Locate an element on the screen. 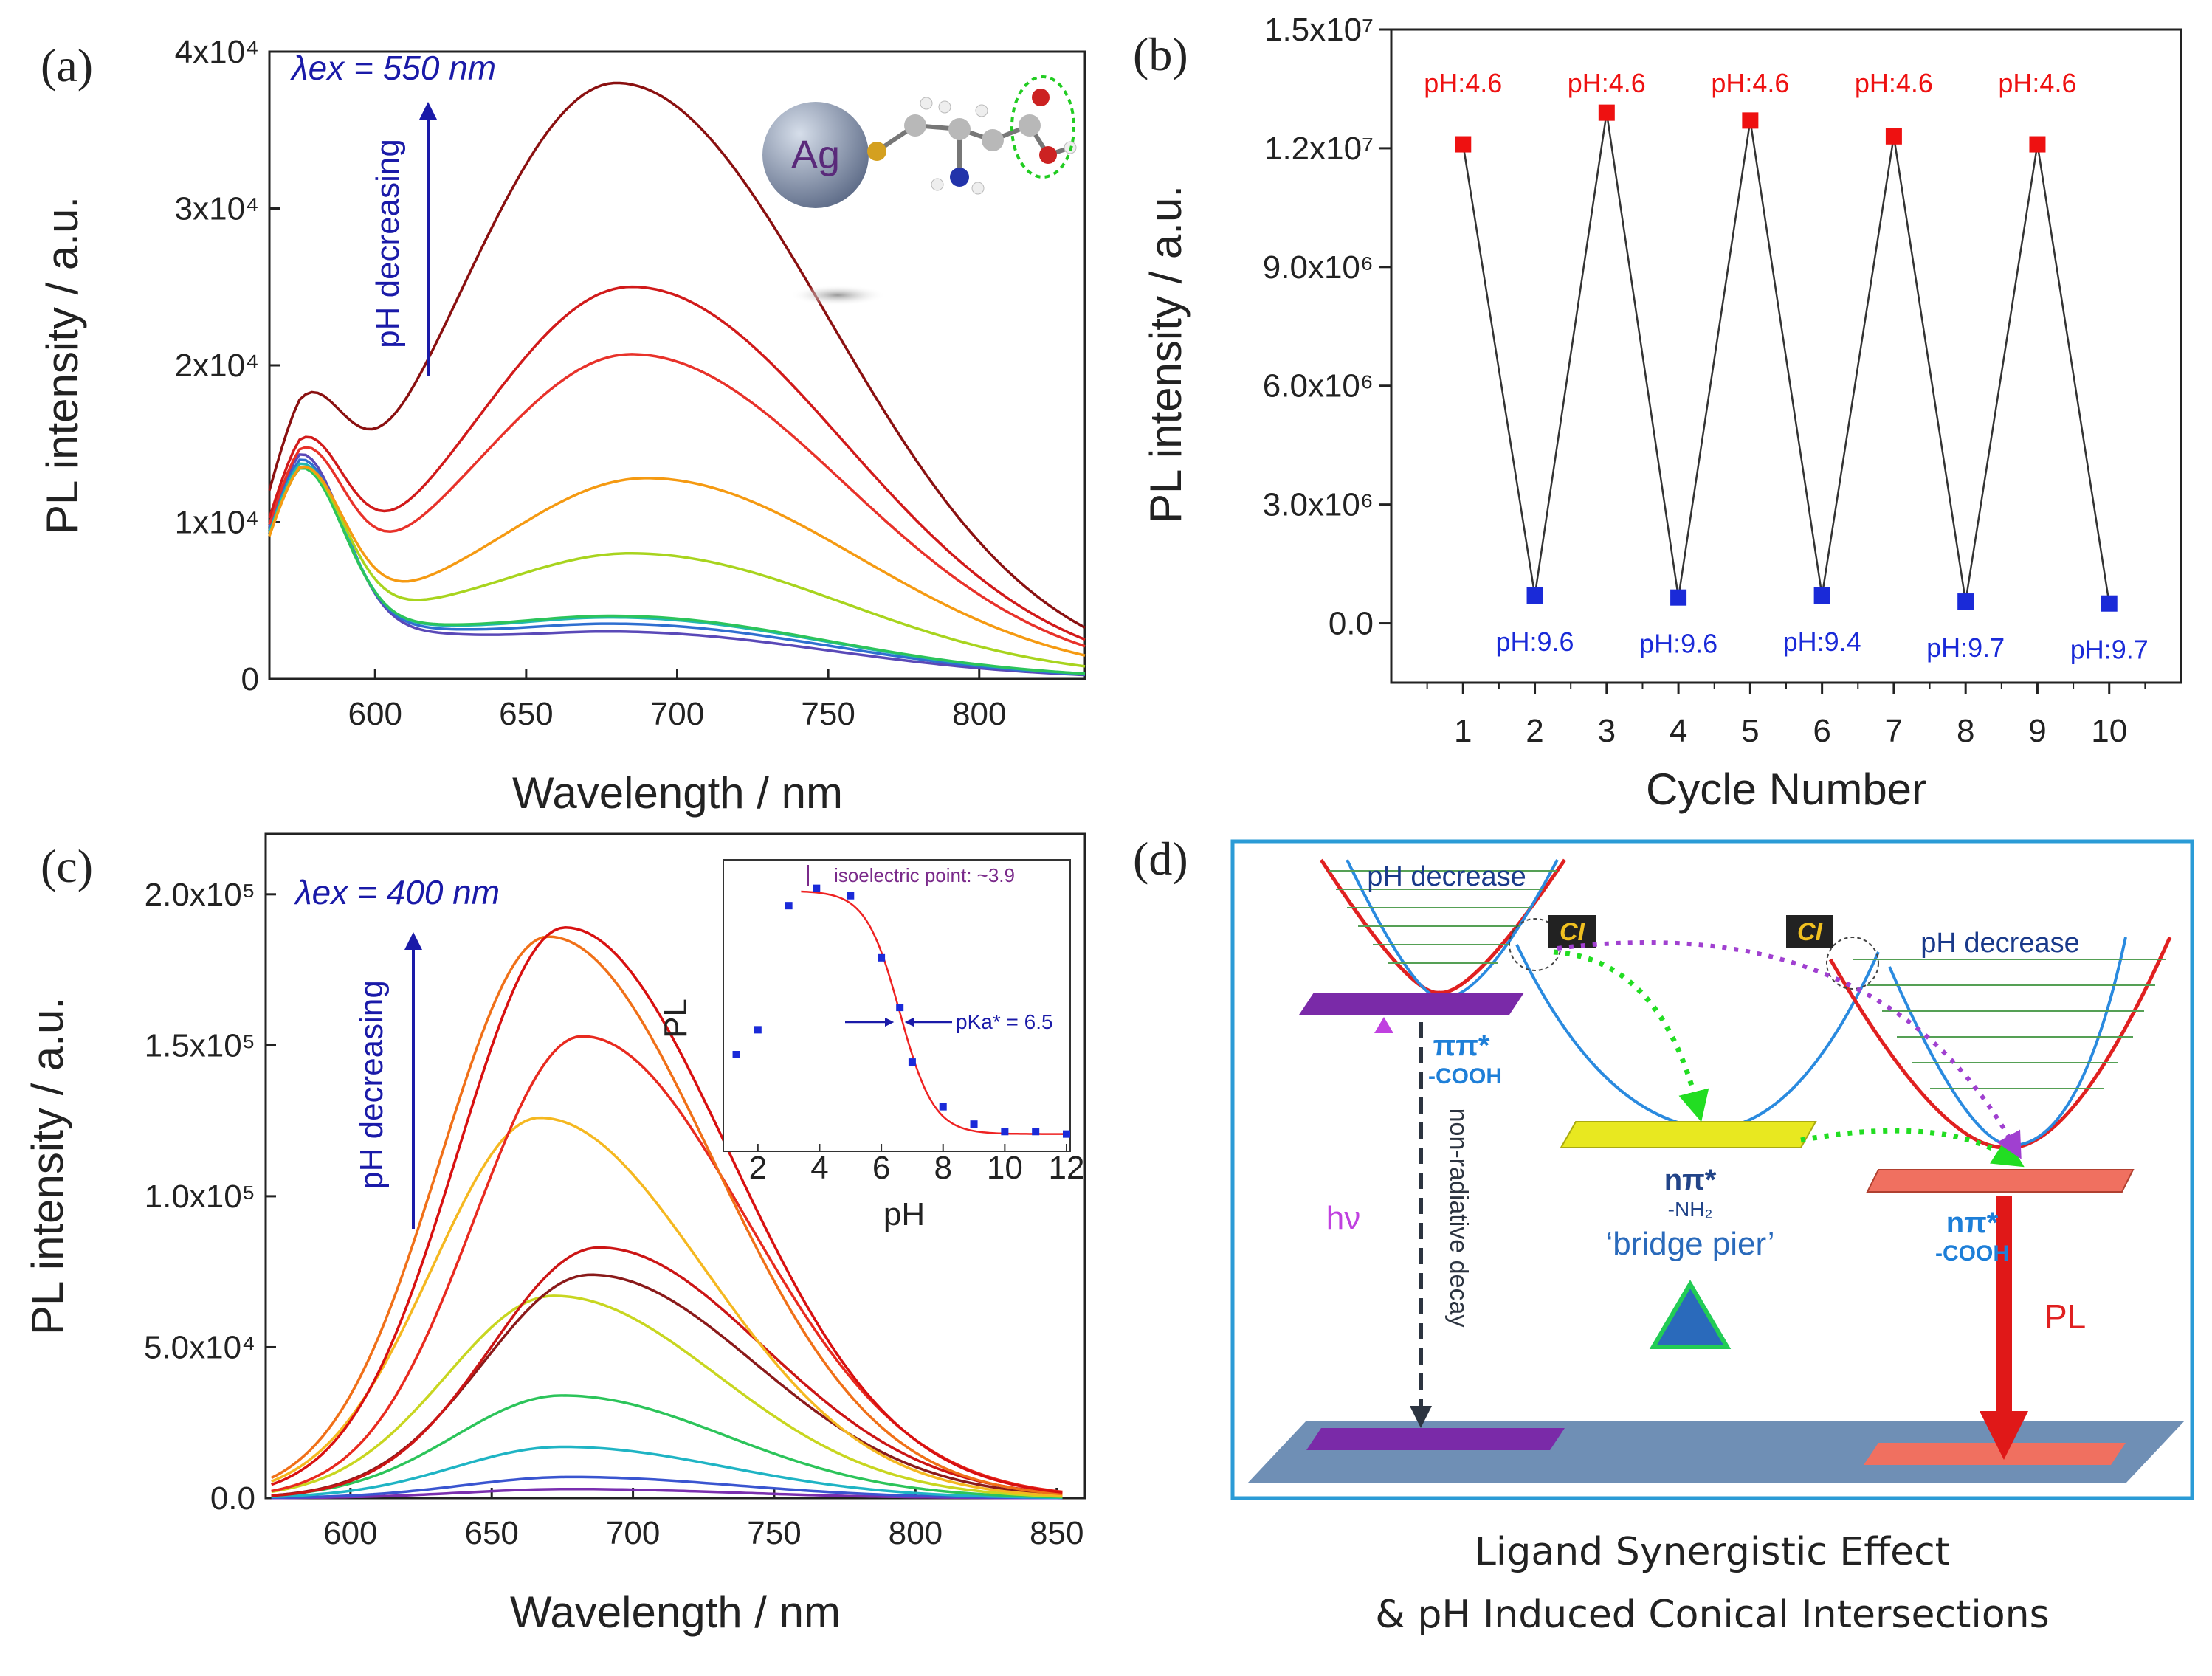  panel-a-excitation: λex = 550 nm is located at coordinates (393, 68).